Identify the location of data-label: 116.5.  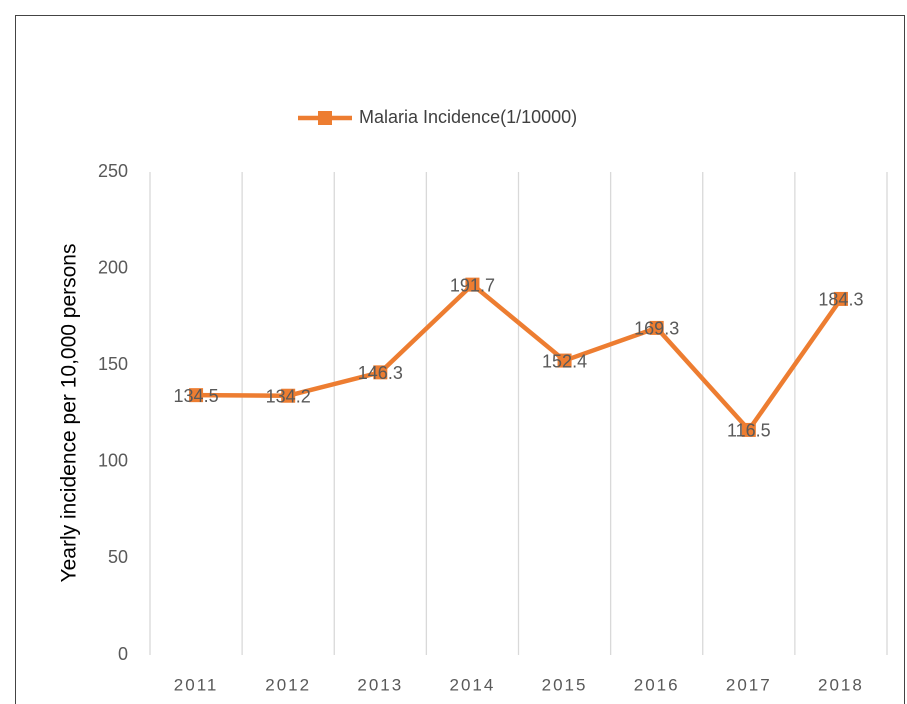
(749, 431).